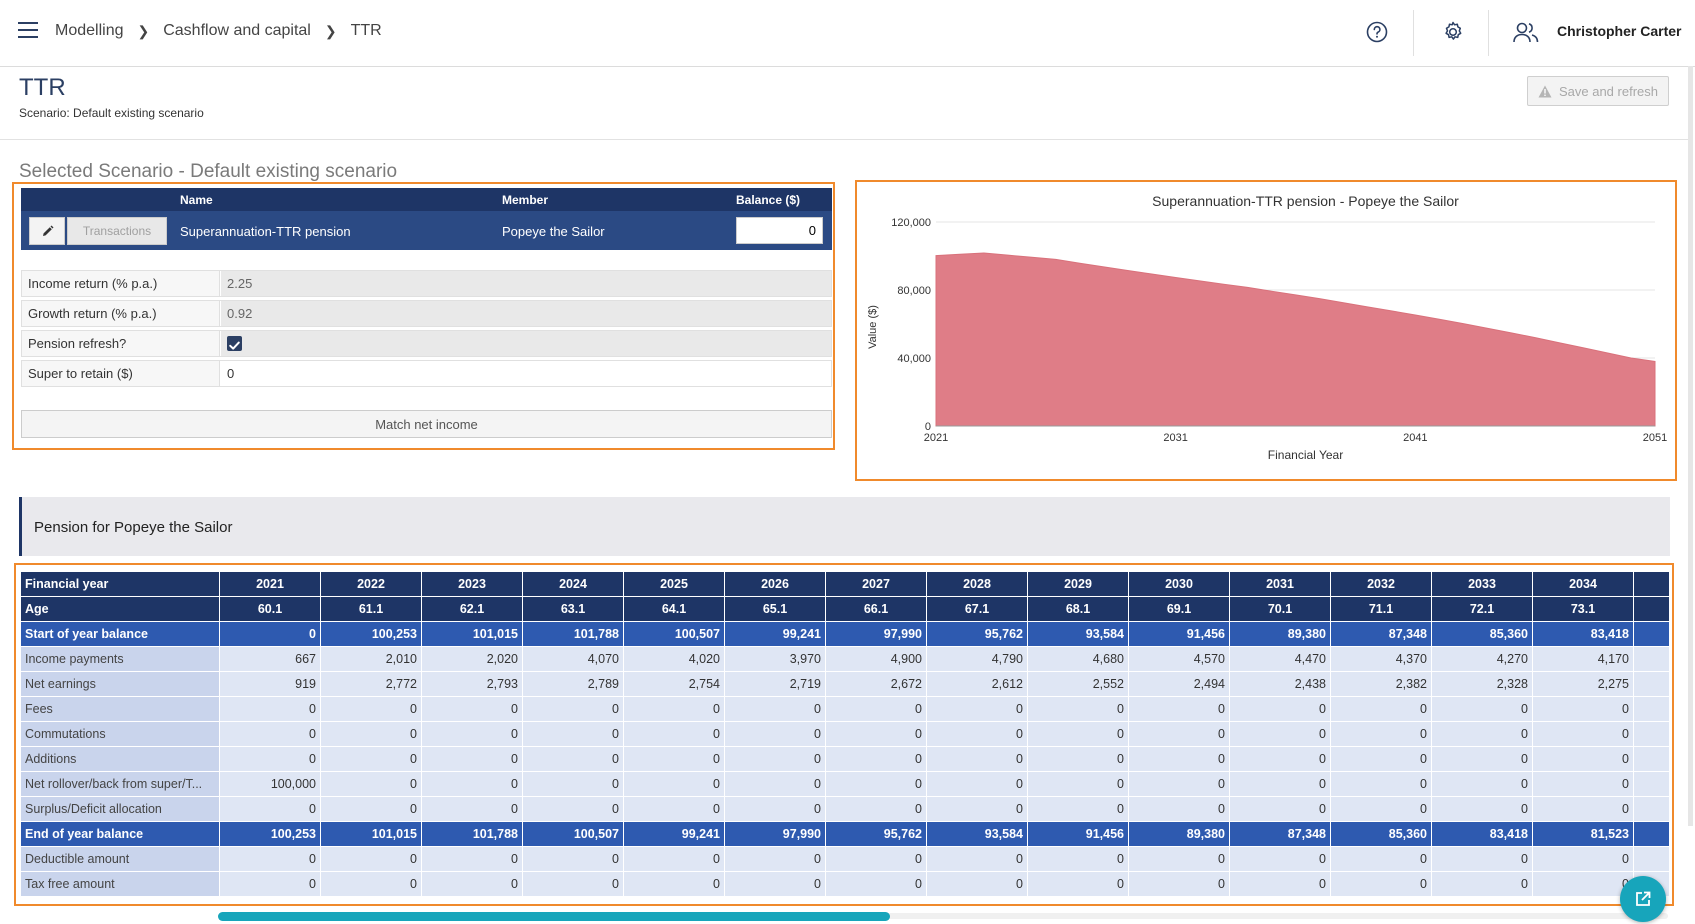  I want to click on balance-input, so click(779, 230).